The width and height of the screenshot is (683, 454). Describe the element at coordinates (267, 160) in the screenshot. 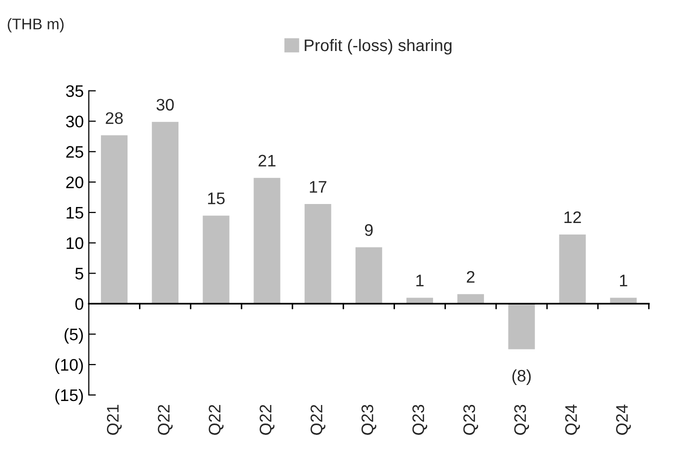

I see `data-label: 21` at that location.